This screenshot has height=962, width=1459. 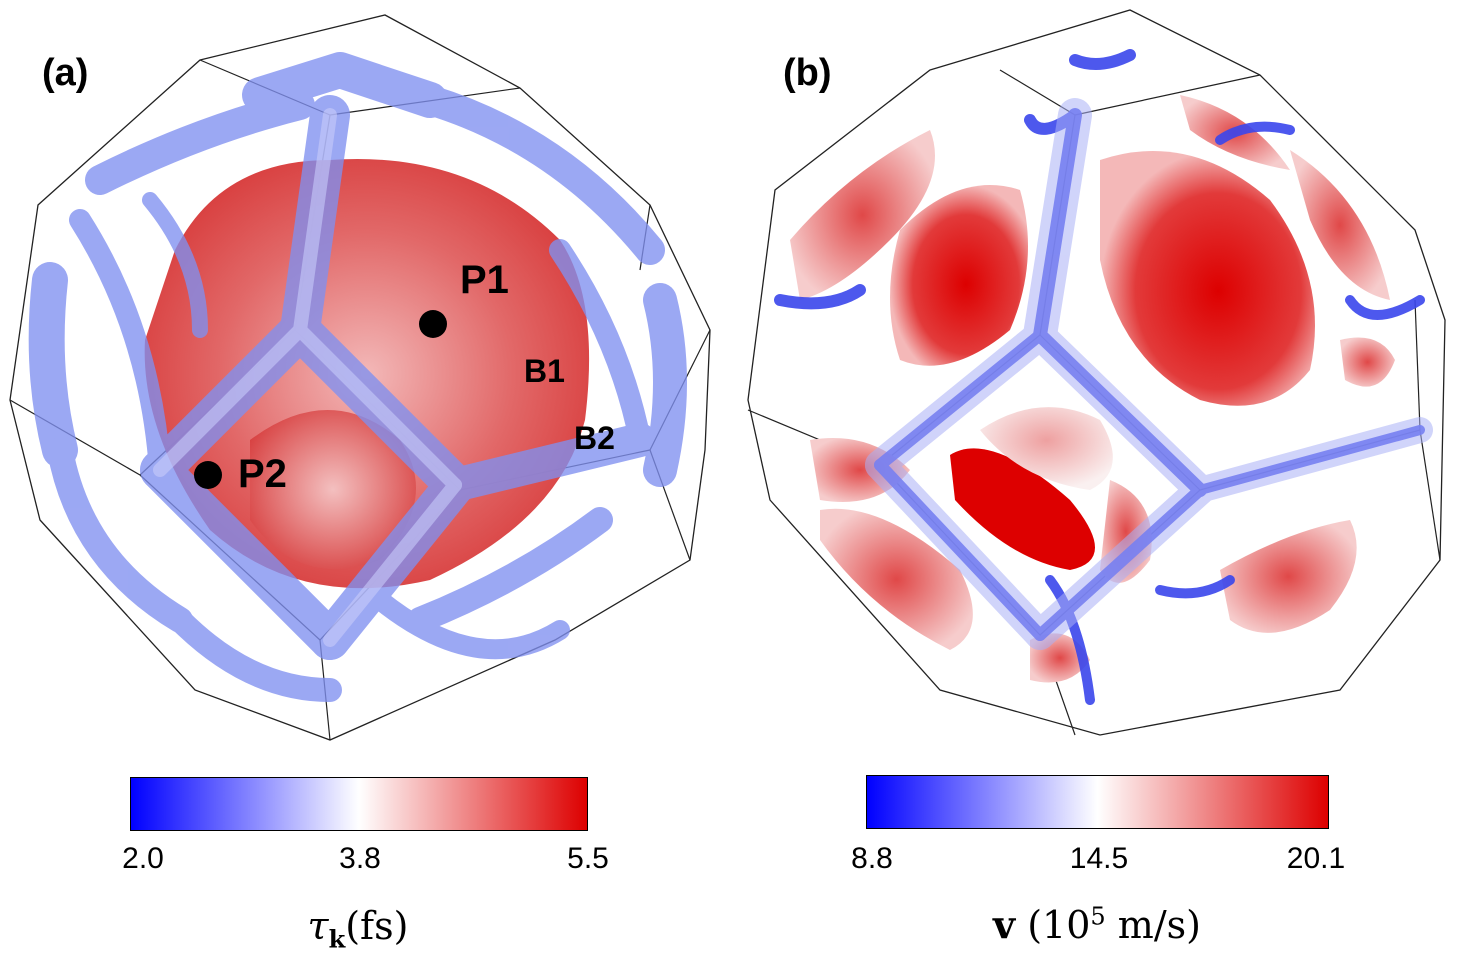 I want to click on panel-b-label: (b), so click(x=807, y=73).